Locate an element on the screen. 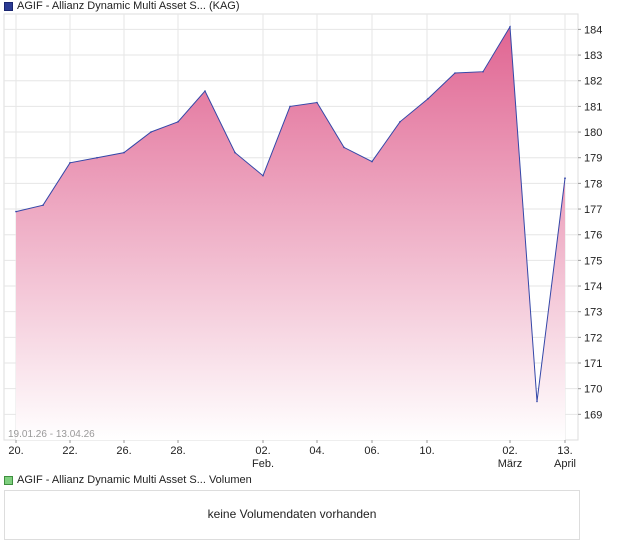 This screenshot has height=546, width=620. y-tick-label: 171 is located at coordinates (593, 364).